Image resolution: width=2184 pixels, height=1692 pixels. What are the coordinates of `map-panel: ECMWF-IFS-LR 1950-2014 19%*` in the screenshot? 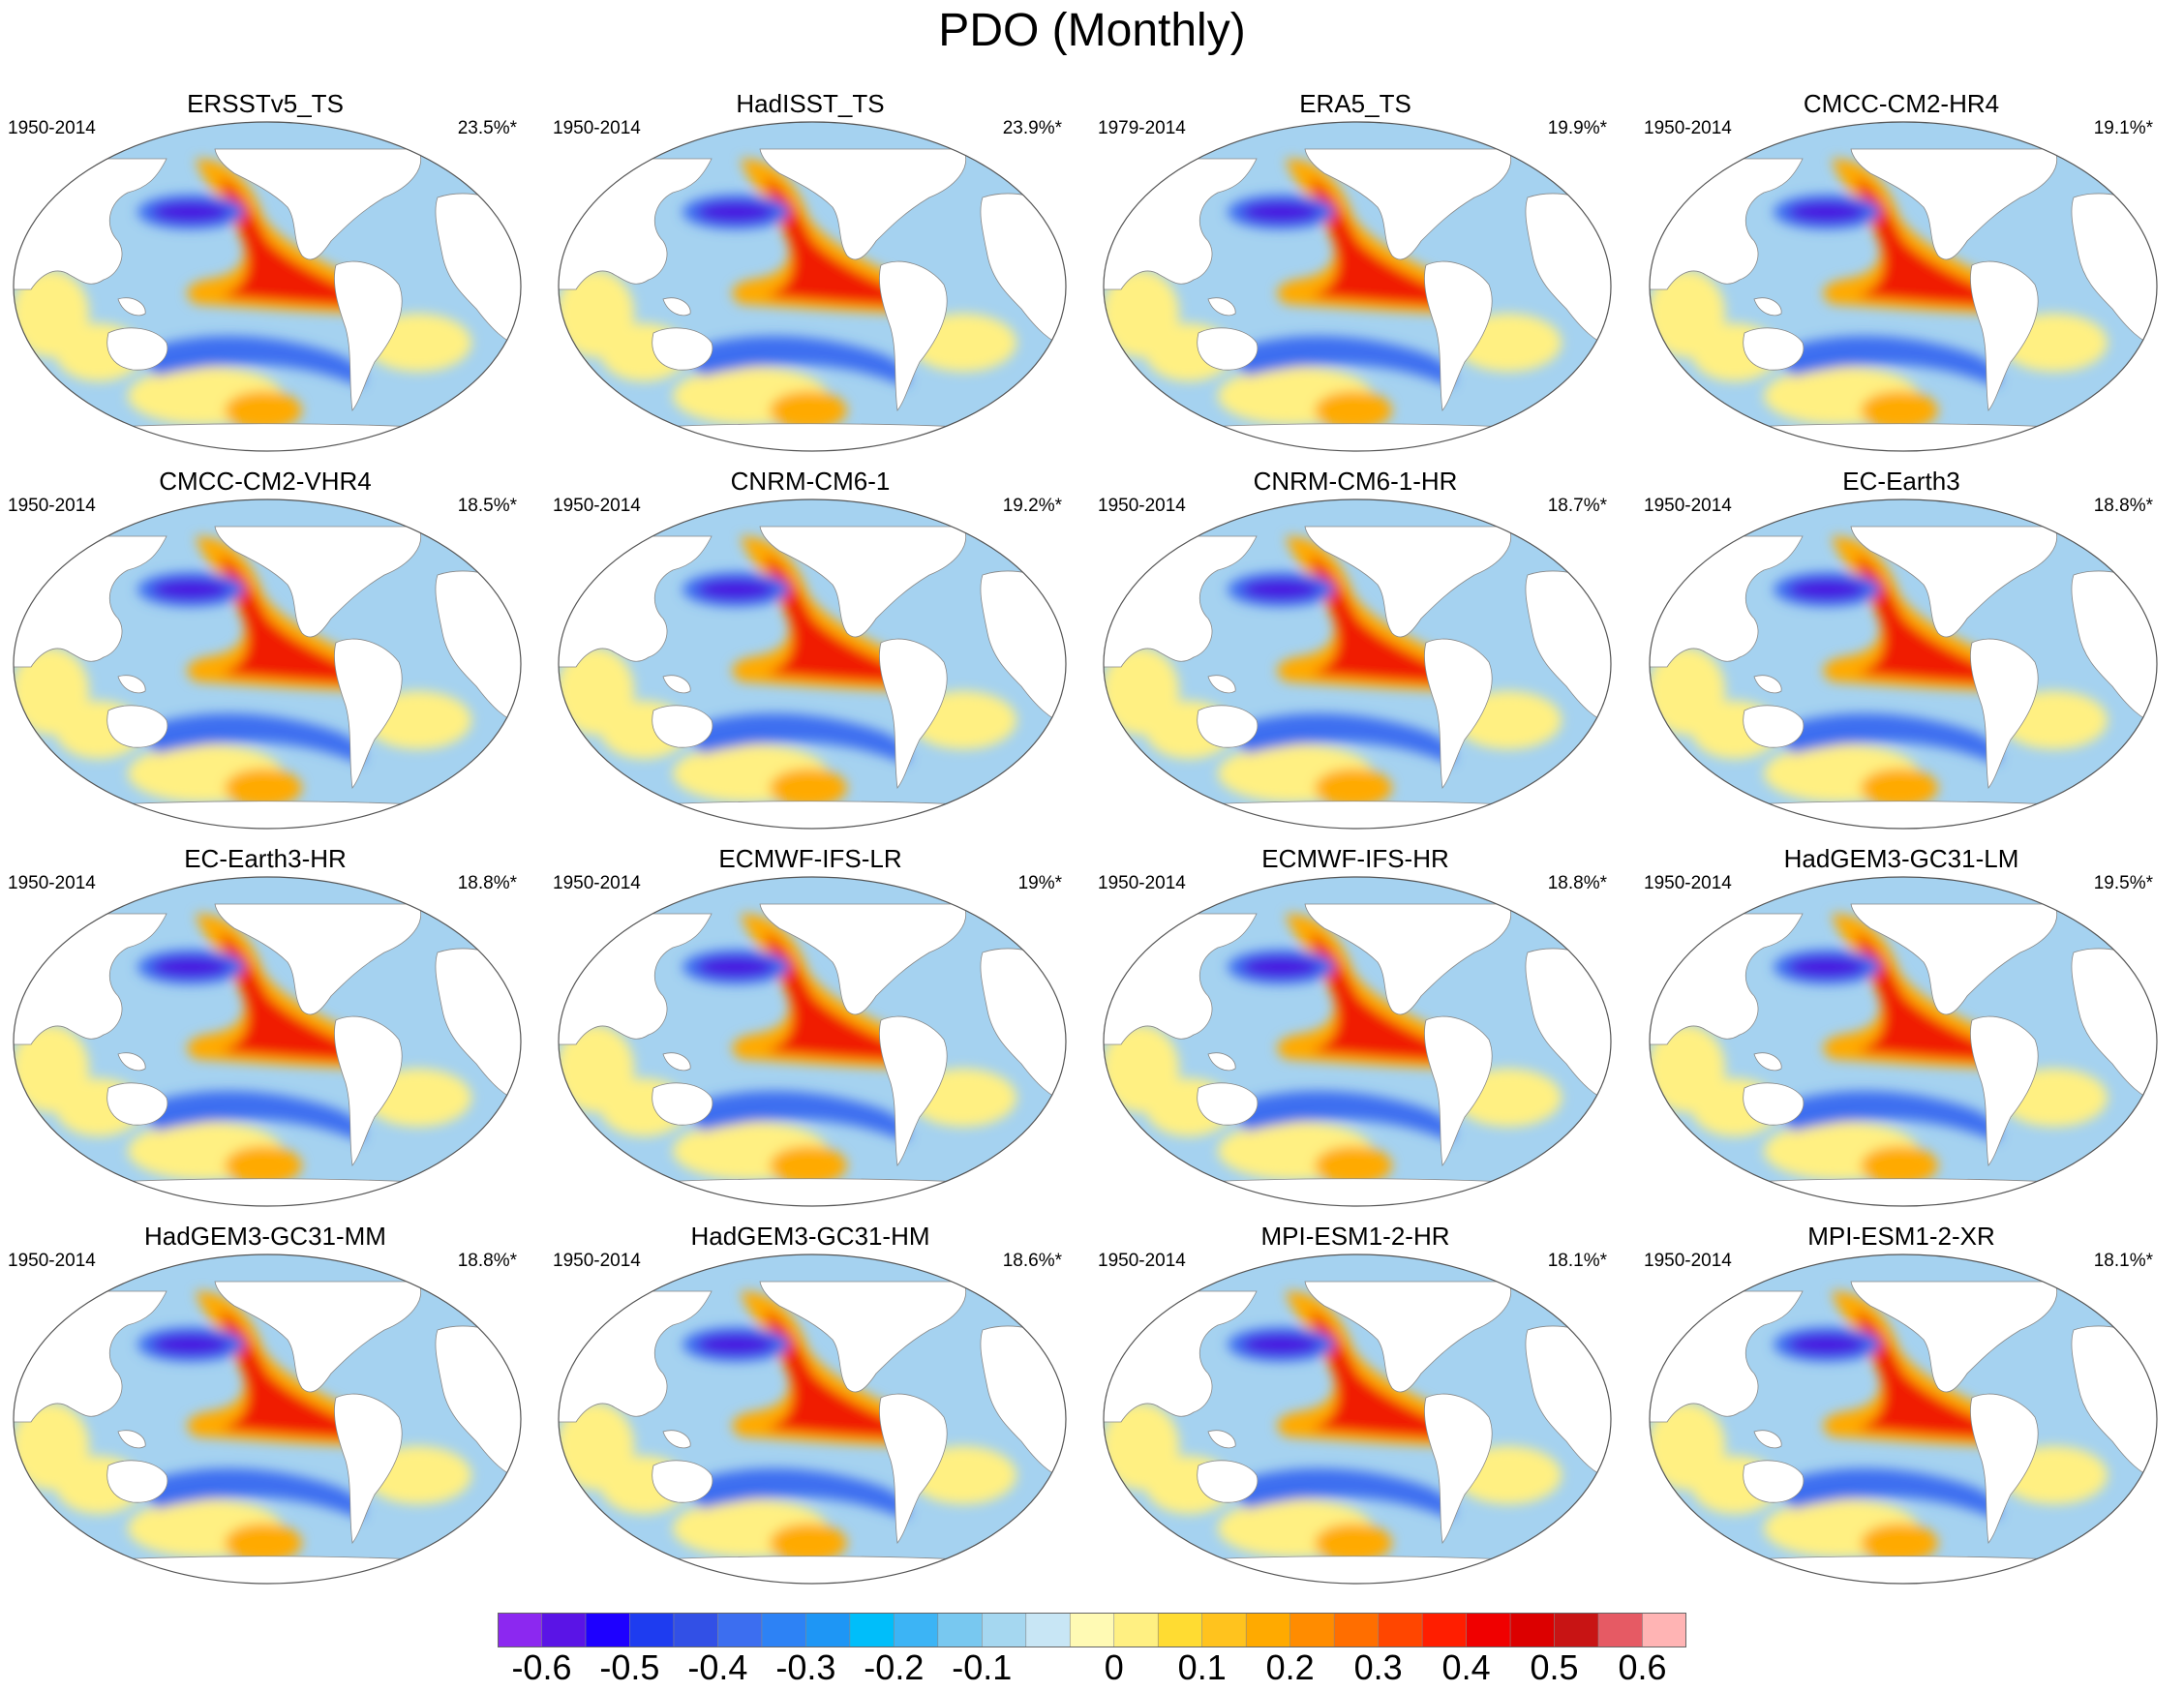 It's located at (811, 1031).